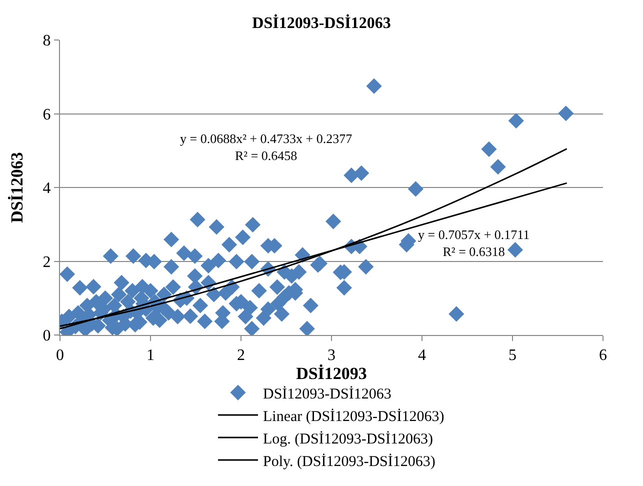 This screenshot has width=643, height=486. What do you see at coordinates (60, 355) in the screenshot?
I see `x-tick-label: 0` at bounding box center [60, 355].